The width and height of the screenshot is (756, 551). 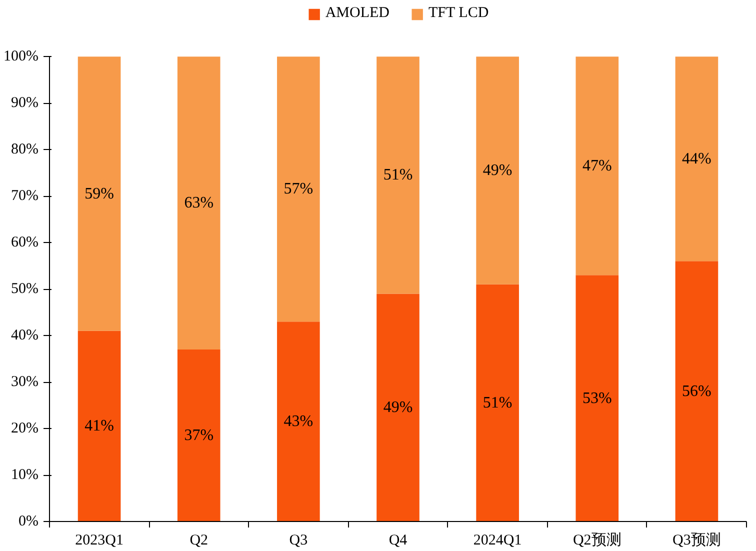 I want to click on x-tick-label: Q2, so click(x=199, y=540).